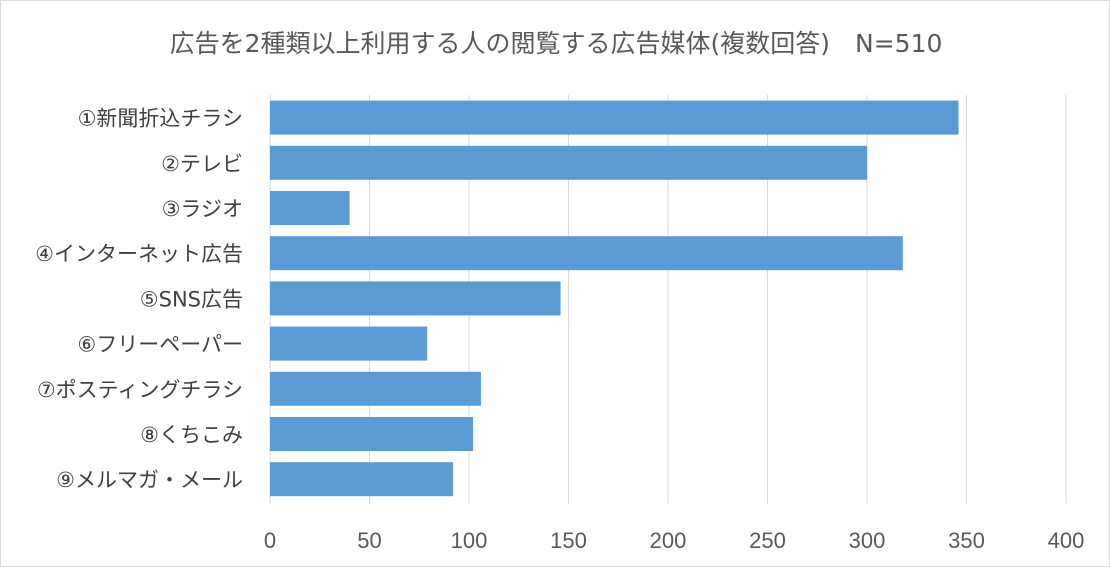 This screenshot has width=1110, height=568. Describe the element at coordinates (767, 540) in the screenshot. I see `x-tick-label: 250` at that location.